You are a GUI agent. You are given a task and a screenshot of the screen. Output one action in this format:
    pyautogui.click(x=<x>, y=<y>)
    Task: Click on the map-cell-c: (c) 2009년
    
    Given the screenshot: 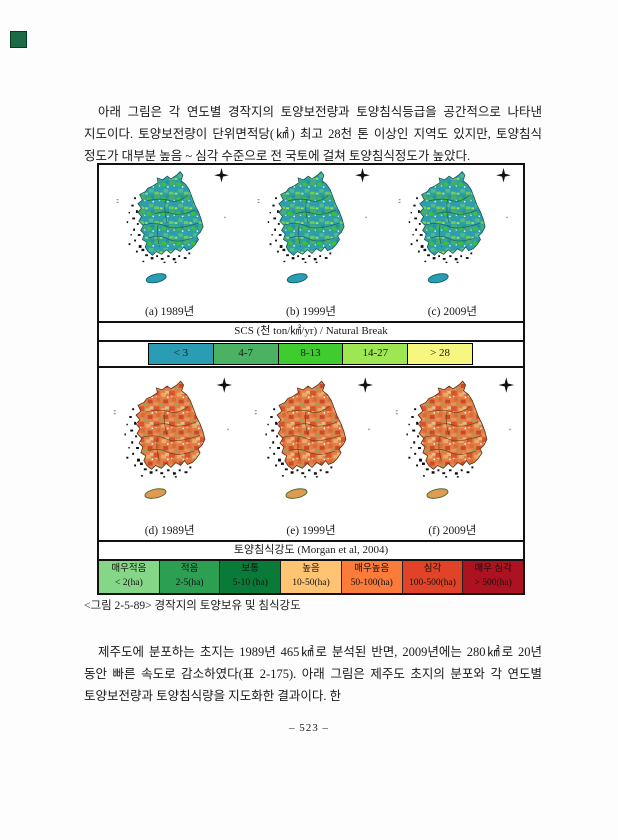 What is the action you would take?
    pyautogui.click(x=452, y=243)
    